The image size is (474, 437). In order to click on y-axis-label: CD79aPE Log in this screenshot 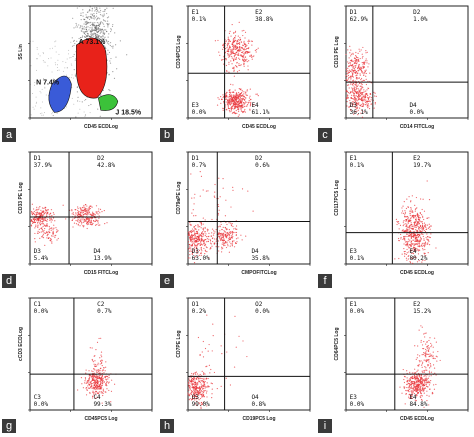, I will do `click(179, 198)`.